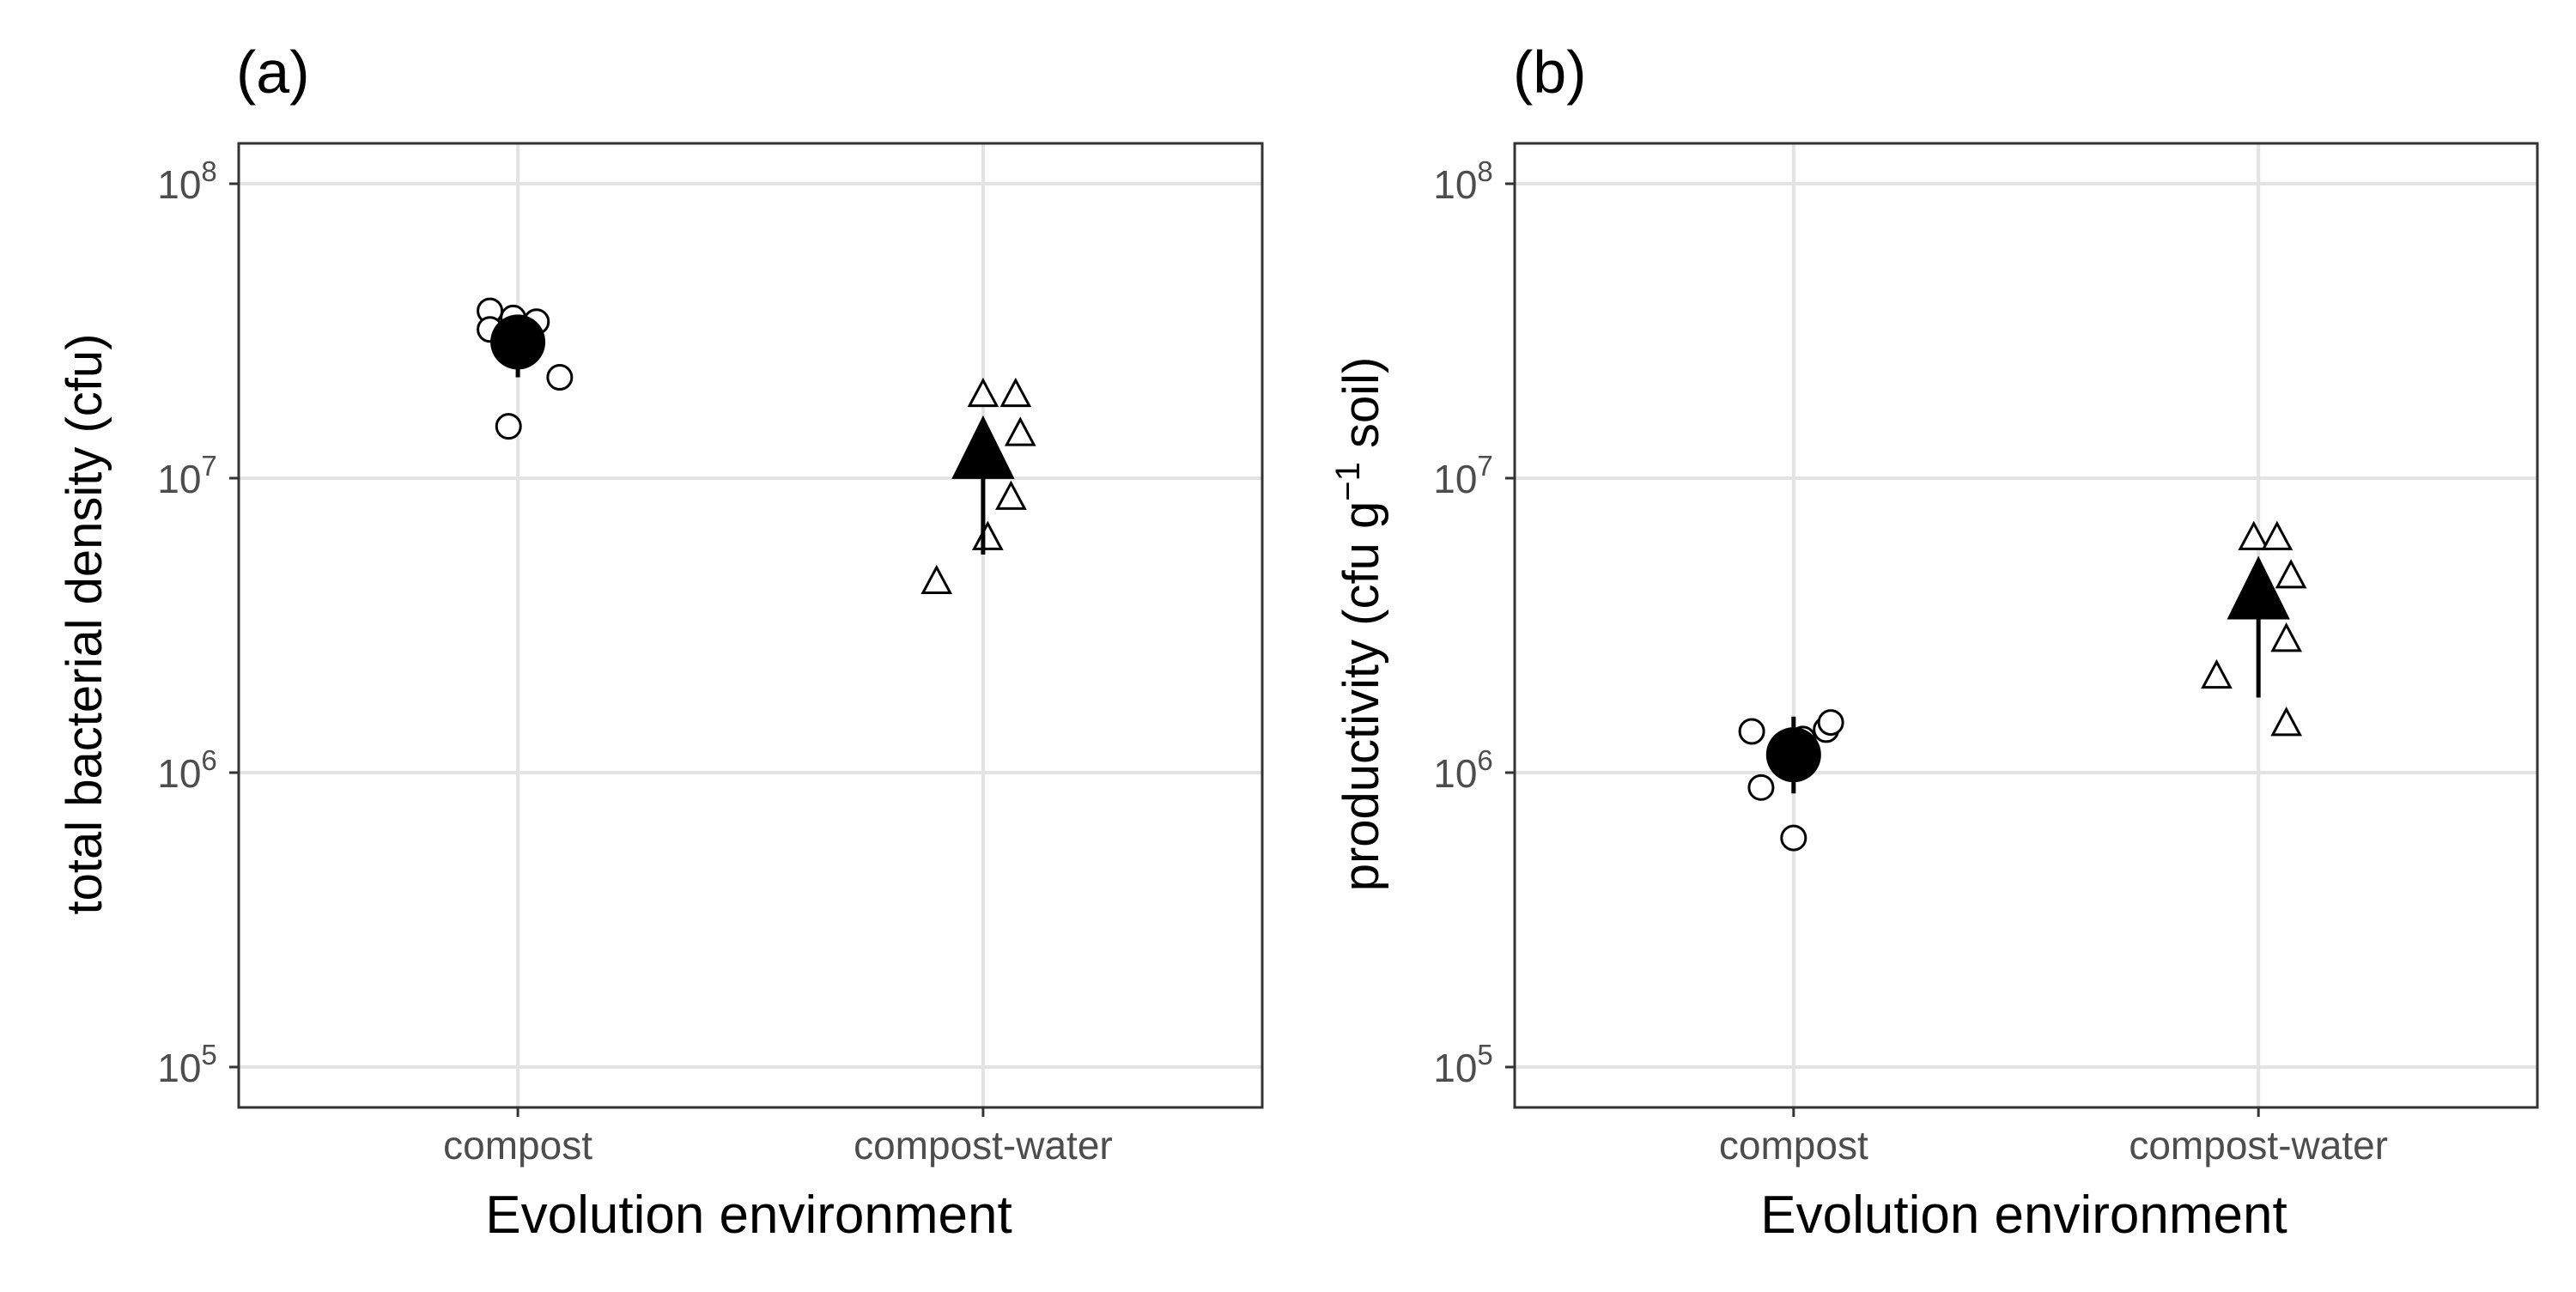  Describe the element at coordinates (1361, 696) in the screenshot. I see `panel-b-y-axis-title-main: productivity (cfu g` at that location.